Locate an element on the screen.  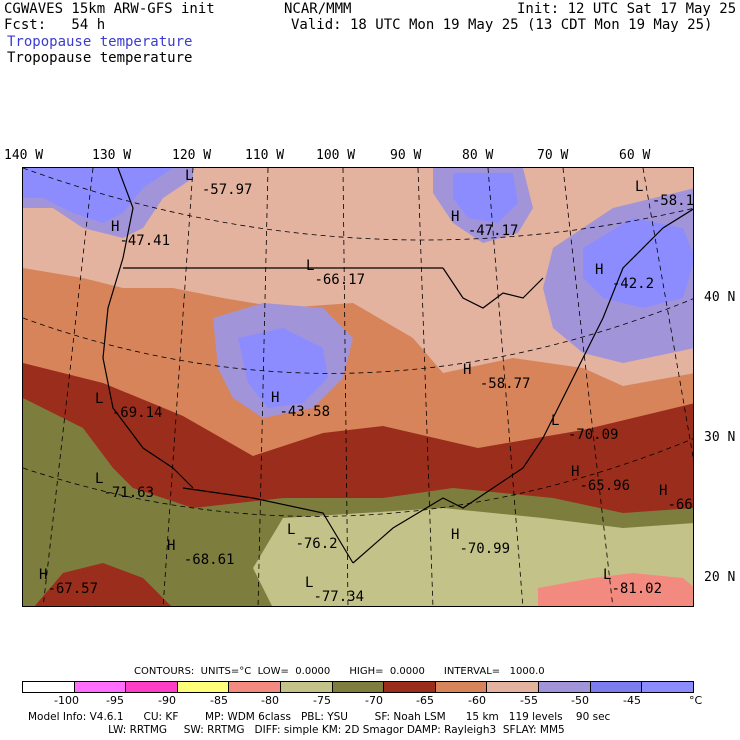
lat-label-20n: 20 N is located at coordinates (720, 577).